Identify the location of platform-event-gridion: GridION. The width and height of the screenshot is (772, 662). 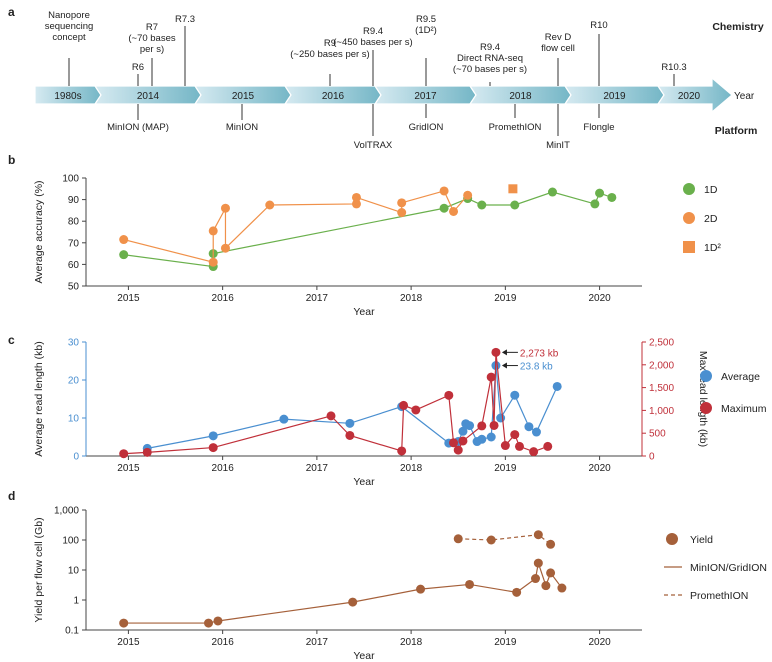
(426, 118).